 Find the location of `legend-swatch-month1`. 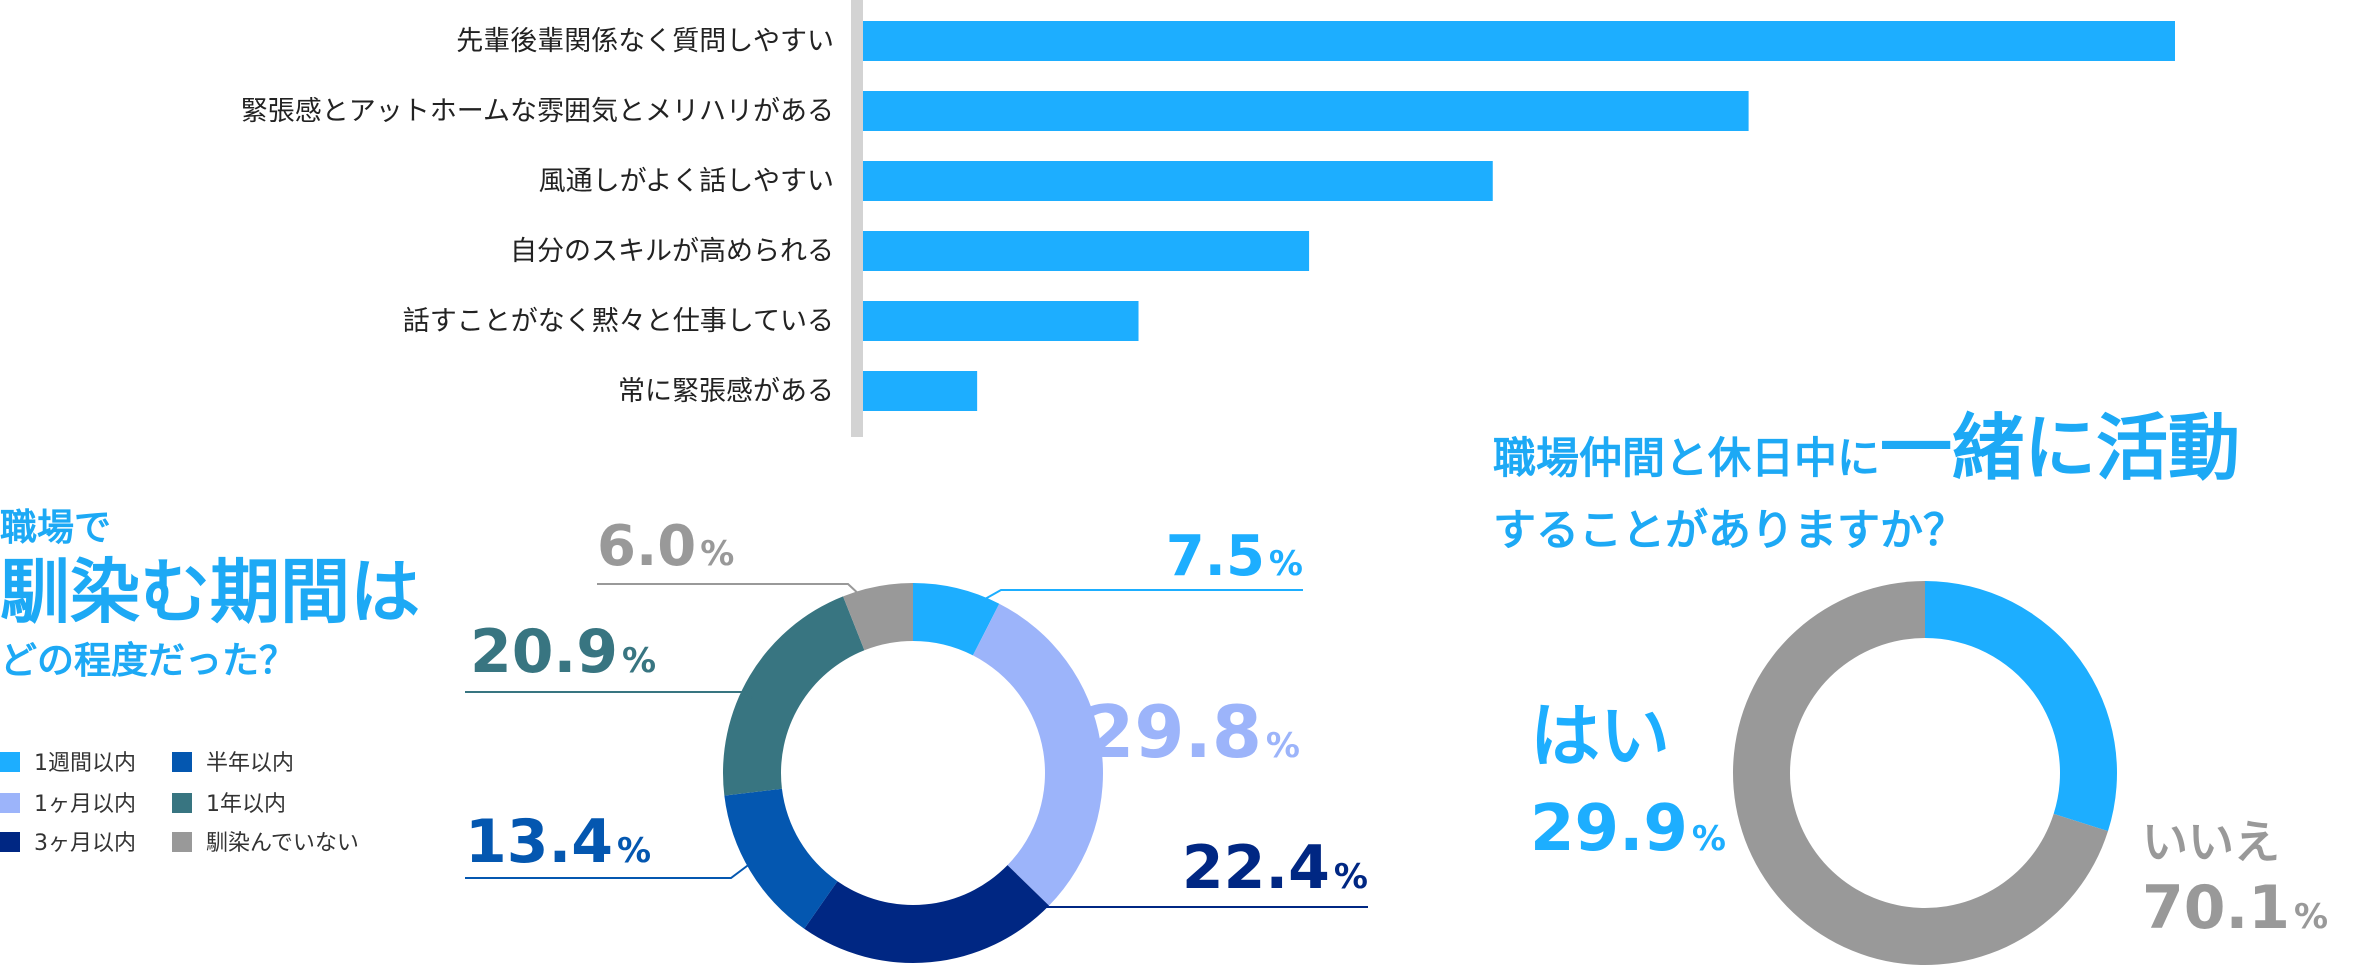

legend-swatch-month1 is located at coordinates (10, 803).